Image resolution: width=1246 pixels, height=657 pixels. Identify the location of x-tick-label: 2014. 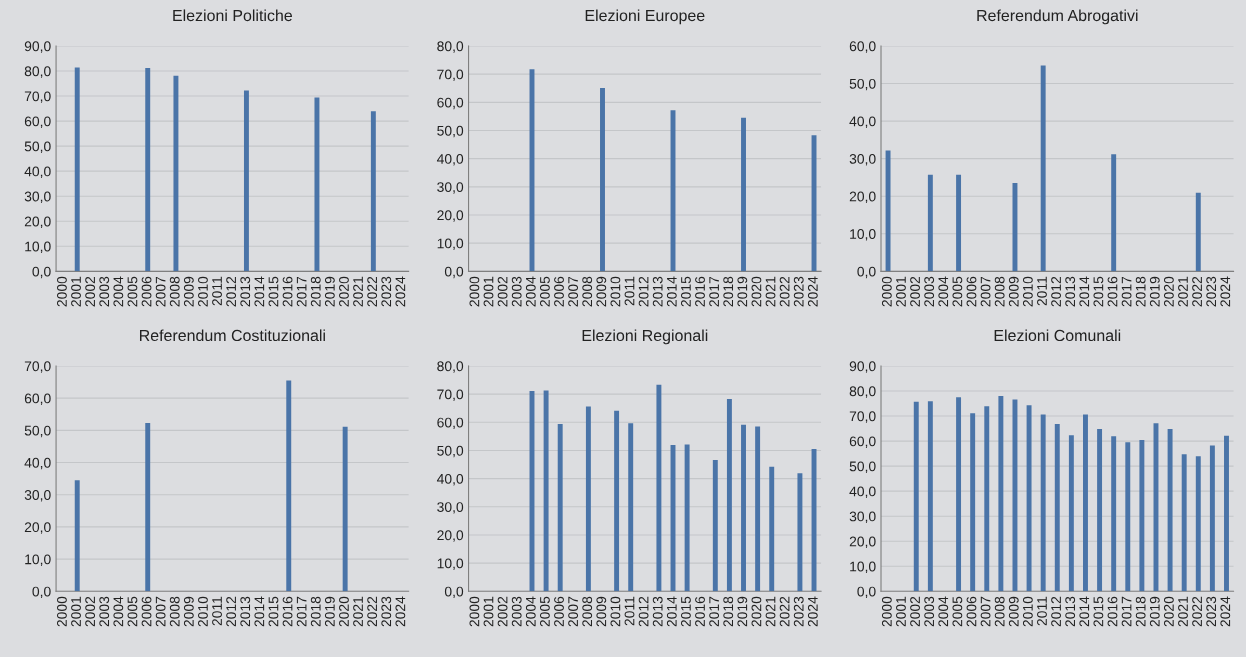
(671, 291).